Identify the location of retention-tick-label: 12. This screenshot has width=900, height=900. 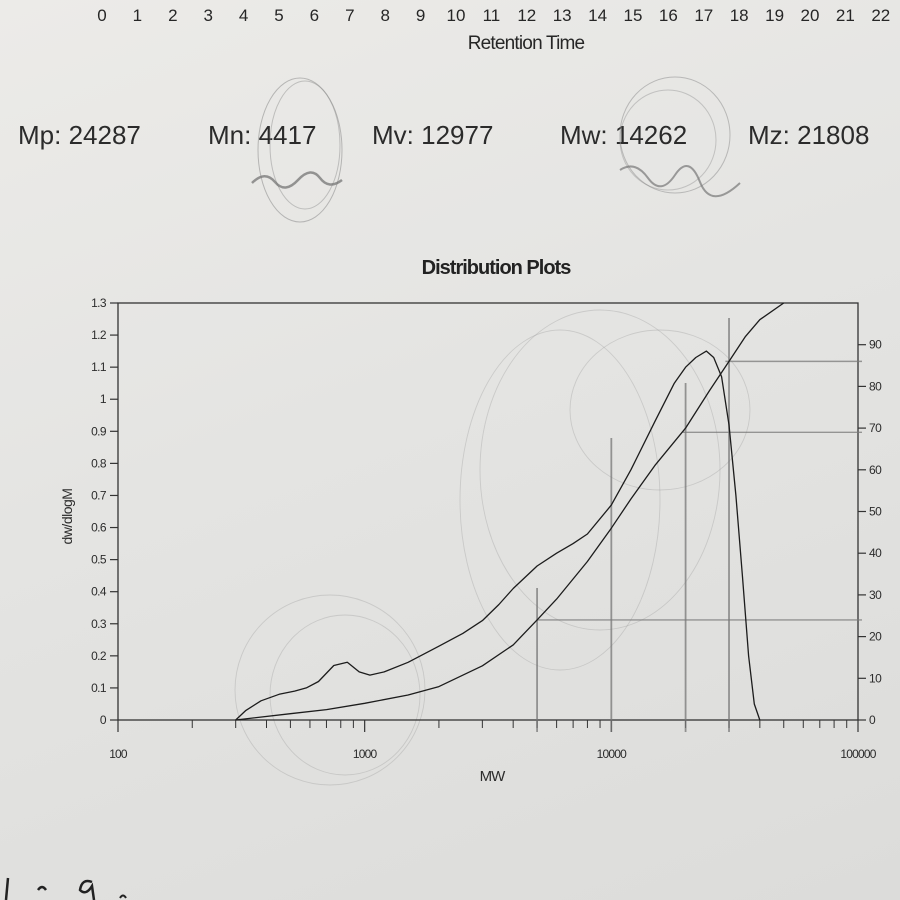
(527, 15).